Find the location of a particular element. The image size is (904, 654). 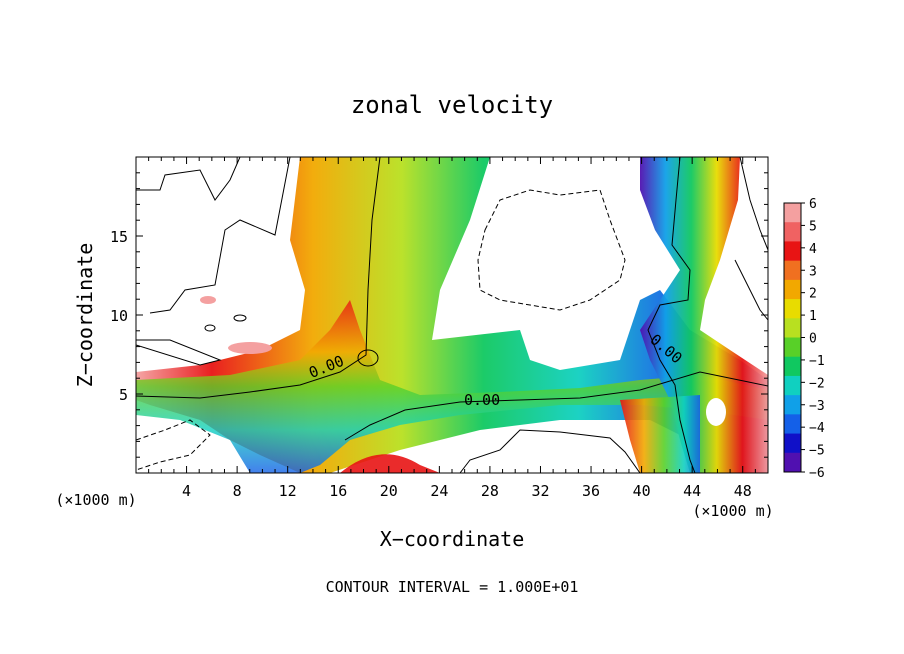

y-tick-label: 10 is located at coordinates (119, 316).